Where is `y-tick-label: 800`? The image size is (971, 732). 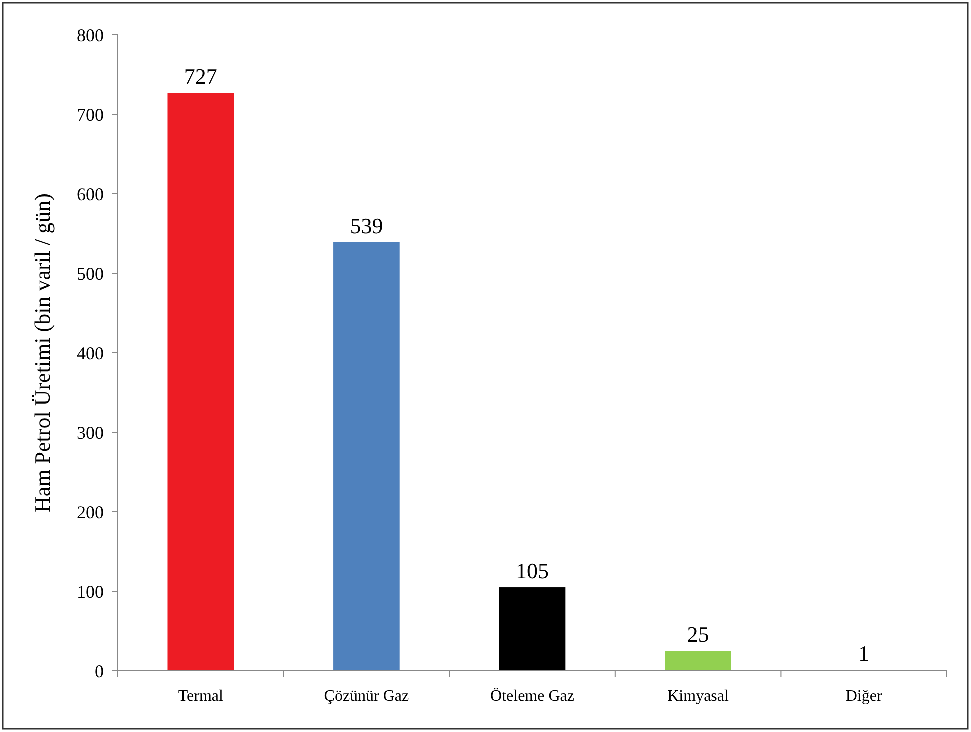 y-tick-label: 800 is located at coordinates (90, 35).